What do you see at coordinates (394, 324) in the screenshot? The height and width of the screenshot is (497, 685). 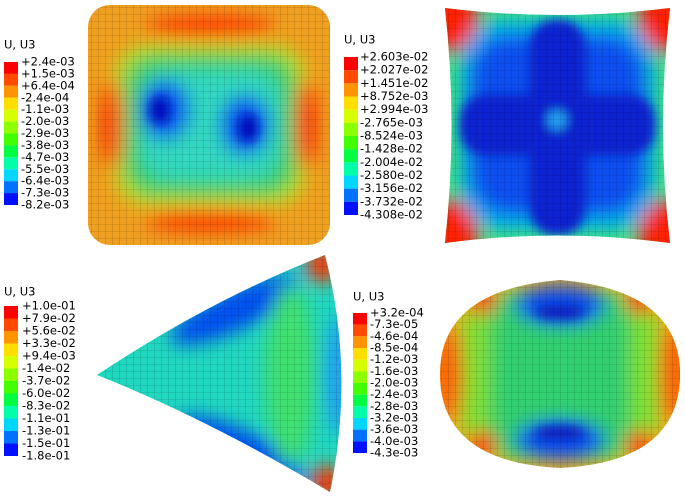 I see `legend-label: -7.3e-05` at bounding box center [394, 324].